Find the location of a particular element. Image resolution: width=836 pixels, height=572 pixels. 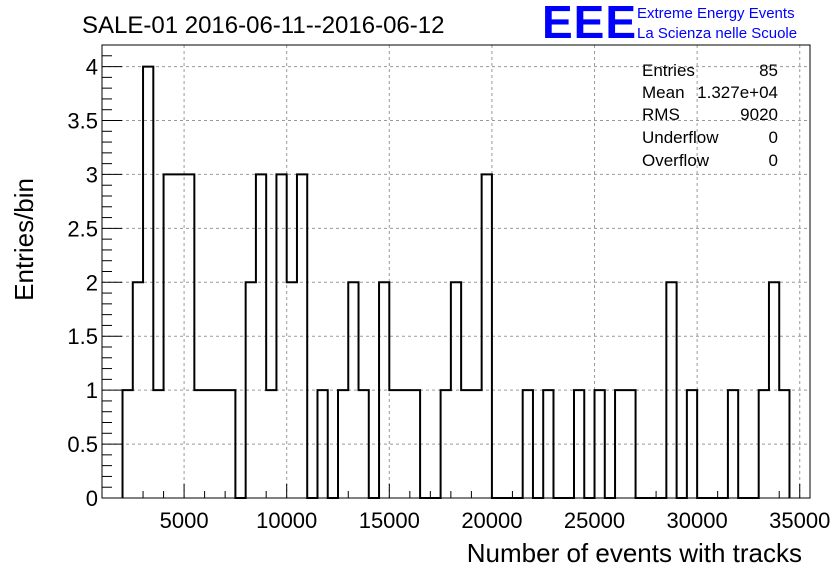

y-tick-label: 3 is located at coordinates (92, 174).